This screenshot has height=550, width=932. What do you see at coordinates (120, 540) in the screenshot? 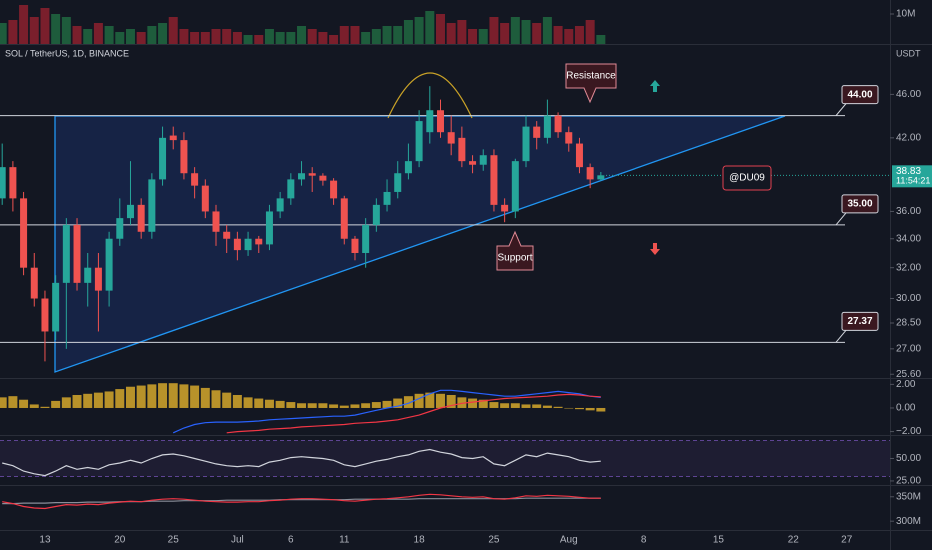
I see `x-tick-label: 20` at bounding box center [120, 540].